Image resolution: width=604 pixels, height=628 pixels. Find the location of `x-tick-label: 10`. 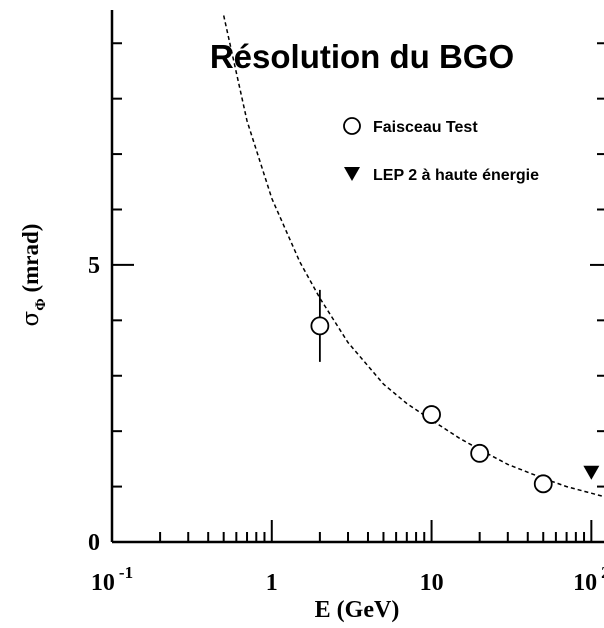

x-tick-label: 10 is located at coordinates (432, 583).